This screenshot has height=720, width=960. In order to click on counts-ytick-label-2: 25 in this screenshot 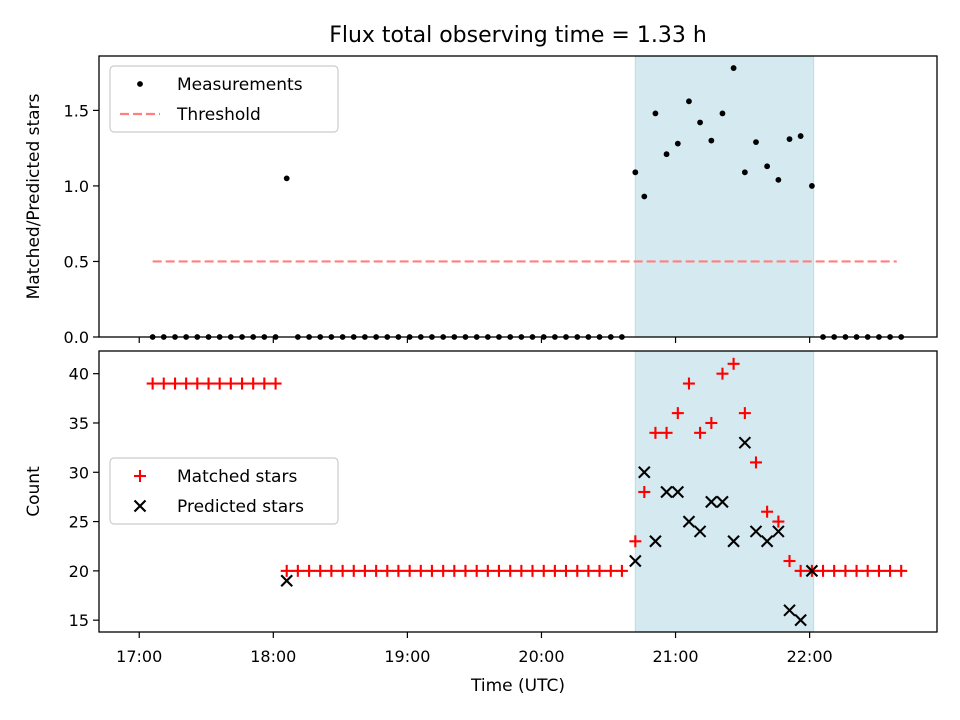, I will do `click(79, 522)`.